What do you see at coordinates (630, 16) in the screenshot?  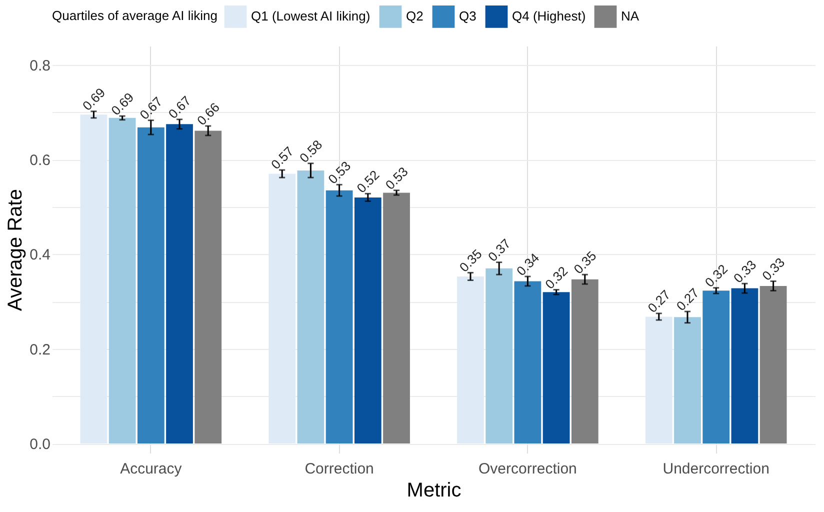 I see `legend-label: NA` at bounding box center [630, 16].